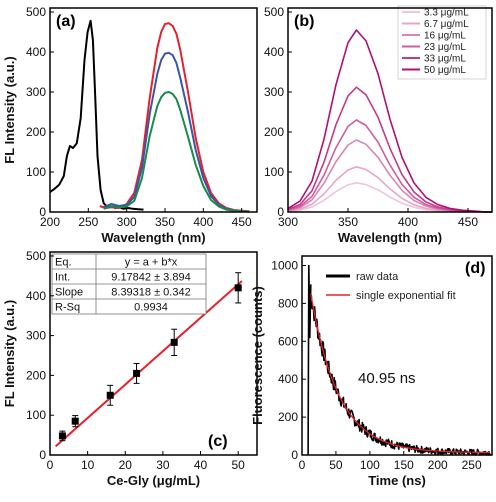 This screenshot has height=502, width=496. Describe the element at coordinates (126, 465) in the screenshot. I see `x-tick-label: 20` at that location.